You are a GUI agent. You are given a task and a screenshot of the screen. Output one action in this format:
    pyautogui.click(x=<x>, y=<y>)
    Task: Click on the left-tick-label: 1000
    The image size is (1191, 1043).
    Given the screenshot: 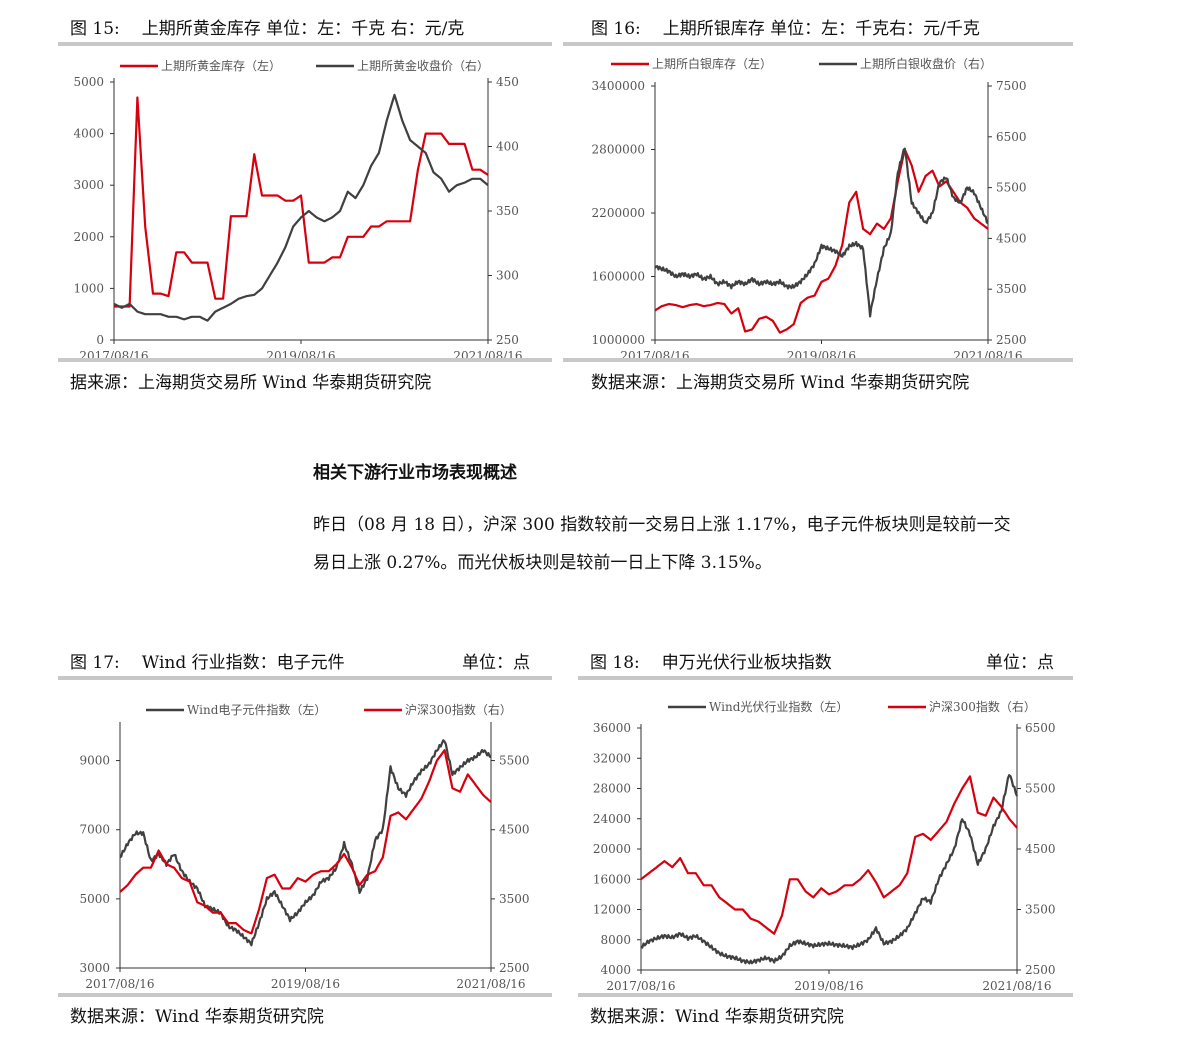 What is the action you would take?
    pyautogui.click(x=88, y=288)
    